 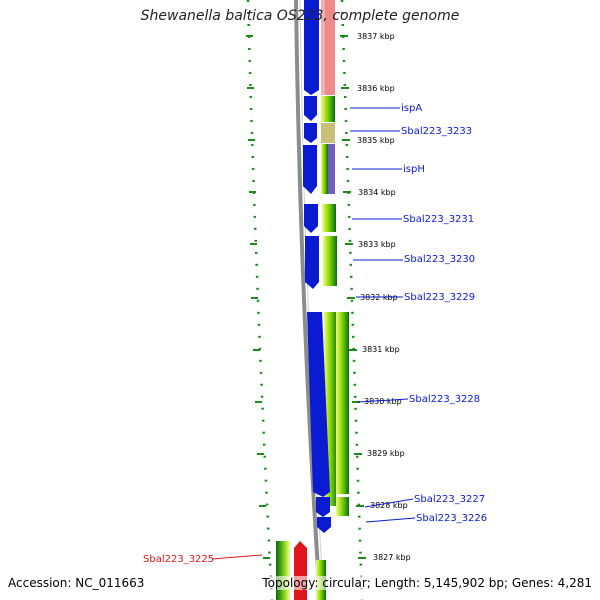 What do you see at coordinates (311, 47) in the screenshot?
I see `cds-arrow-top` at bounding box center [311, 47].